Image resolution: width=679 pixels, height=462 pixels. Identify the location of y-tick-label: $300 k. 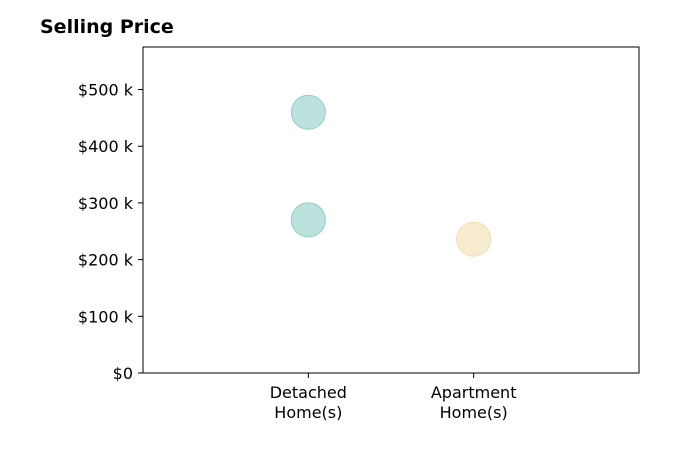
(106, 203).